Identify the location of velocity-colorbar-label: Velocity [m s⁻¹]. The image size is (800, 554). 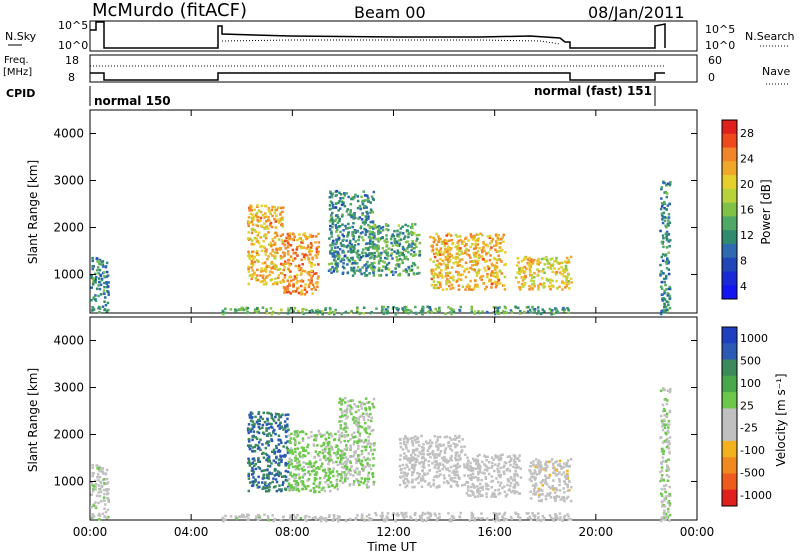
(781, 419).